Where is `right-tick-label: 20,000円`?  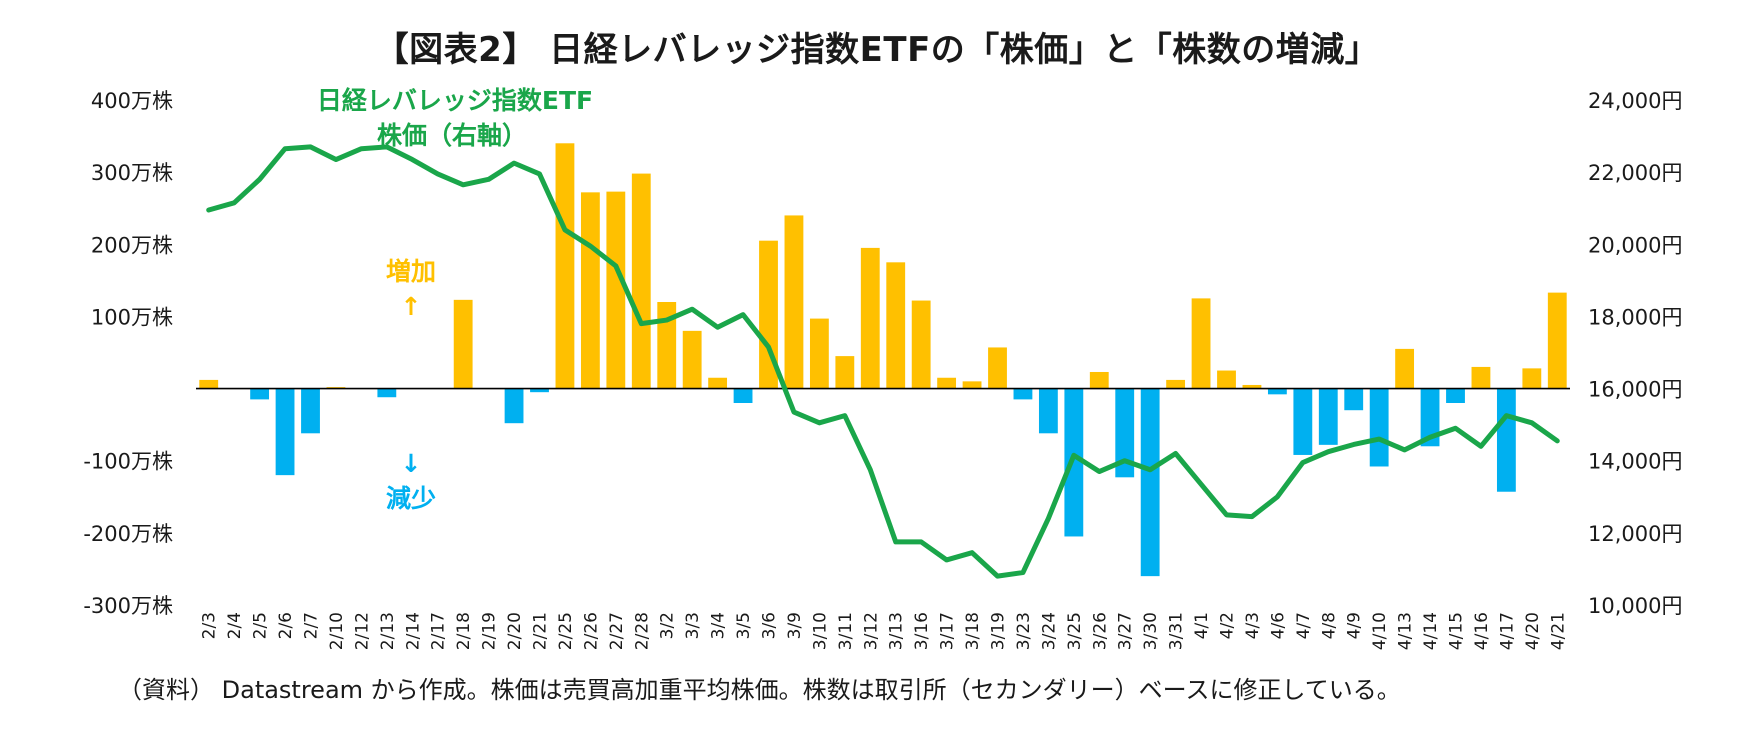
right-tick-label: 20,000円 is located at coordinates (1635, 245).